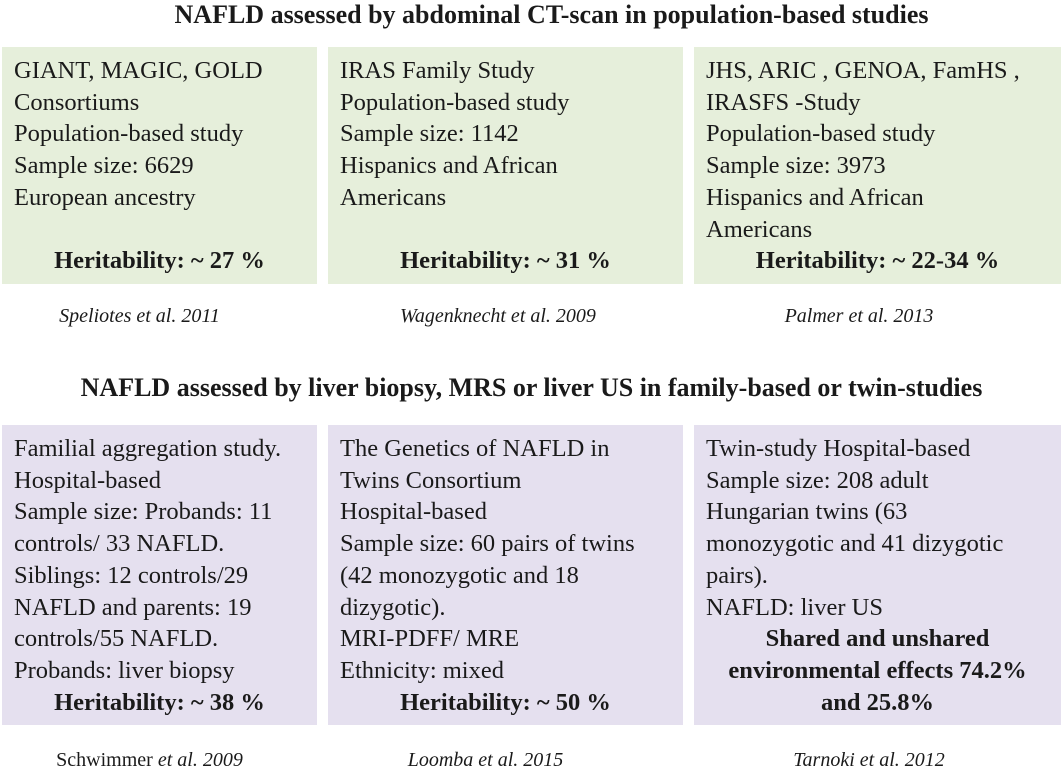 Image resolution: width=1063 pixels, height=772 pixels. What do you see at coordinates (783, 102) in the screenshot?
I see `box-line: IRASFS -Study` at bounding box center [783, 102].